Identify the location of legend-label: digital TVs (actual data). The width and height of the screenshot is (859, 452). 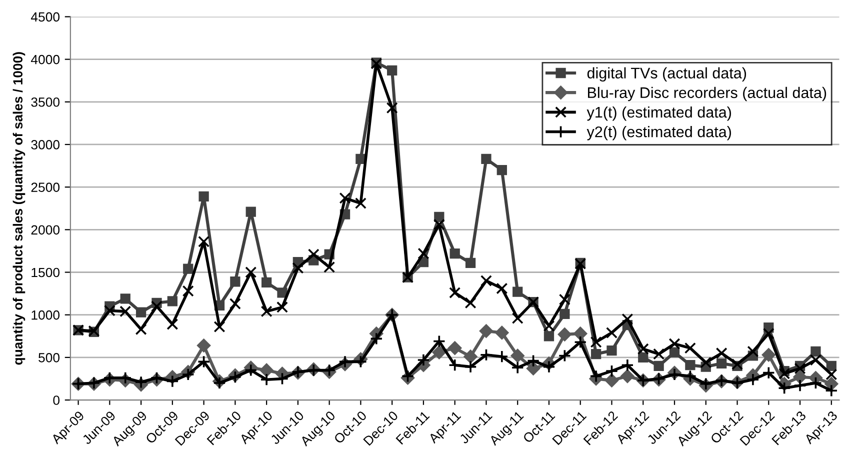
(666, 74).